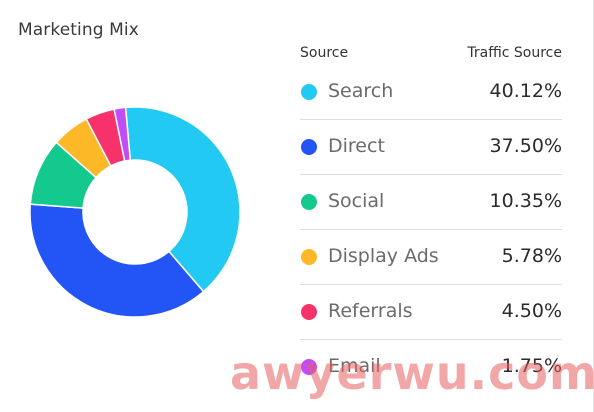 The height and width of the screenshot is (412, 594). What do you see at coordinates (182, 199) in the screenshot?
I see `donut-slice-search` at bounding box center [182, 199].